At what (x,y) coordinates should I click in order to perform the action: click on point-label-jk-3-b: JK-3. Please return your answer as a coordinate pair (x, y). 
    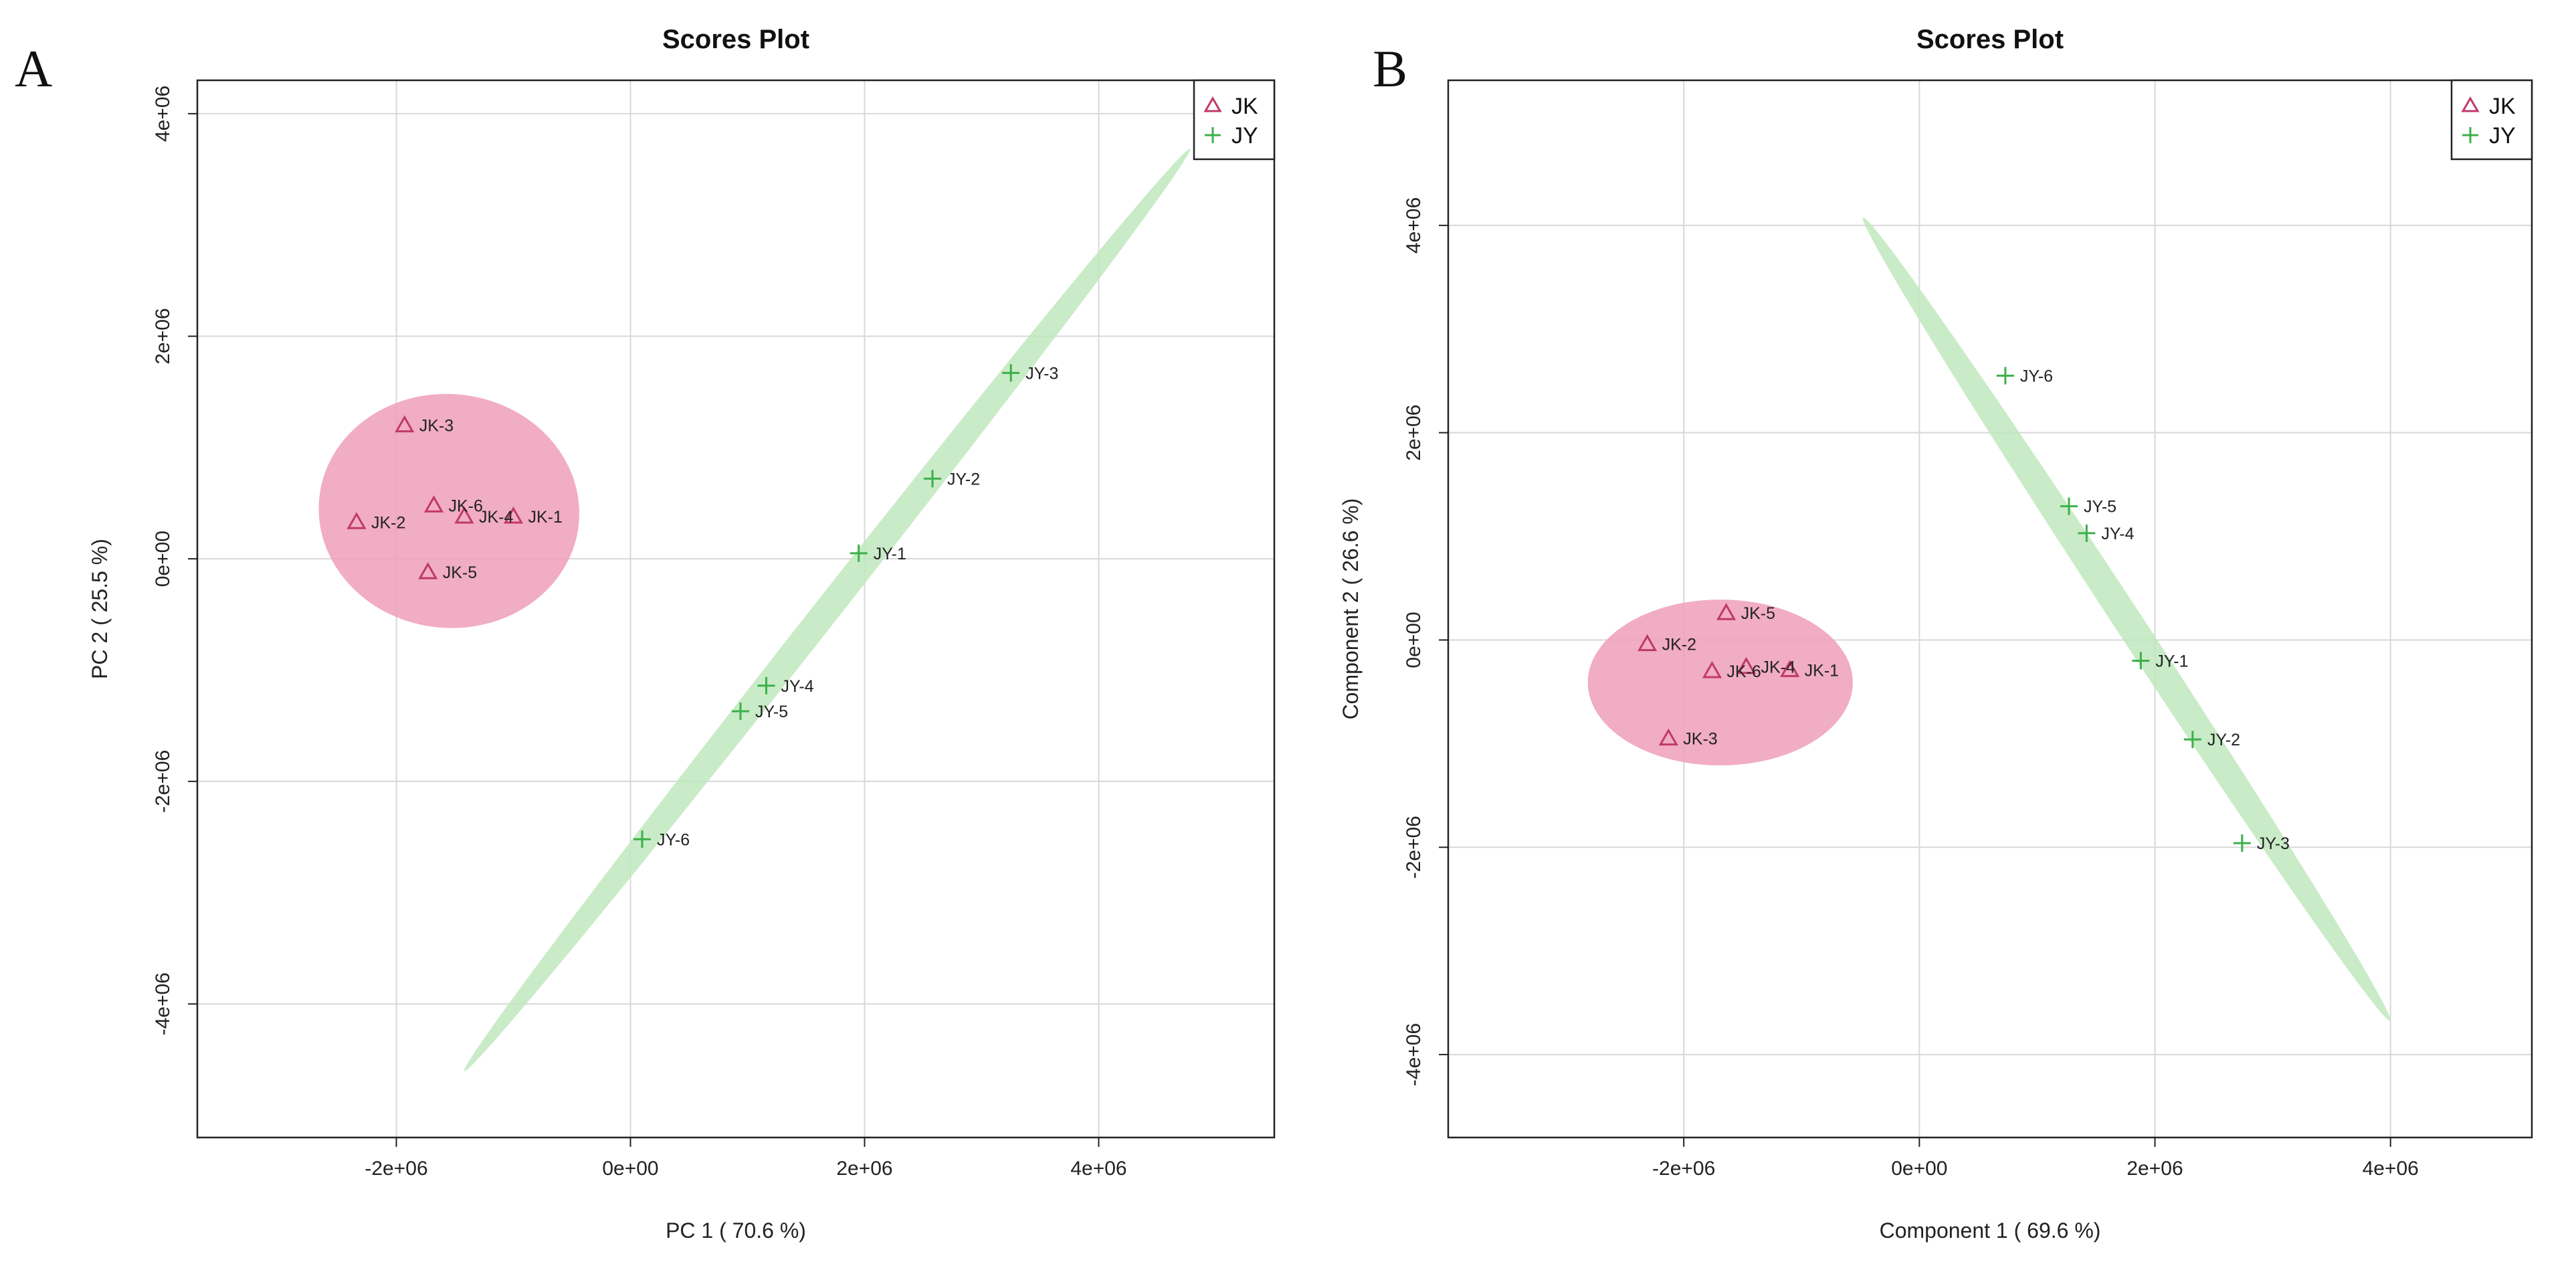
    Looking at the image, I should click on (1700, 739).